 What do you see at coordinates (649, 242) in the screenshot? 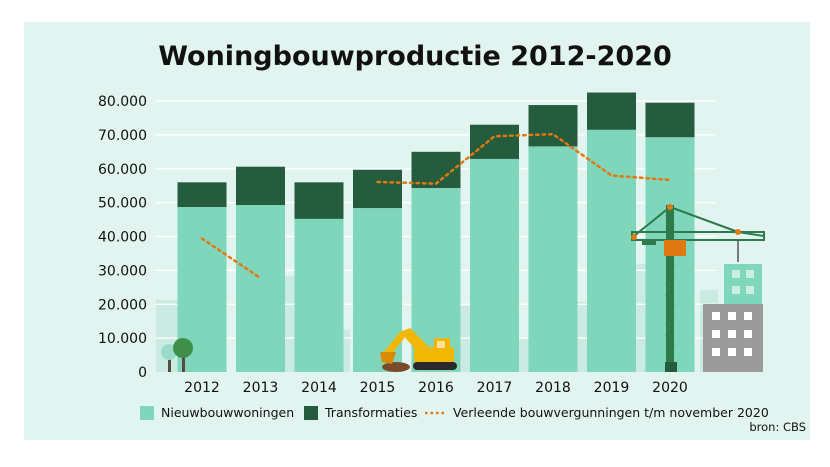
I see `crane-counterweight-icon` at bounding box center [649, 242].